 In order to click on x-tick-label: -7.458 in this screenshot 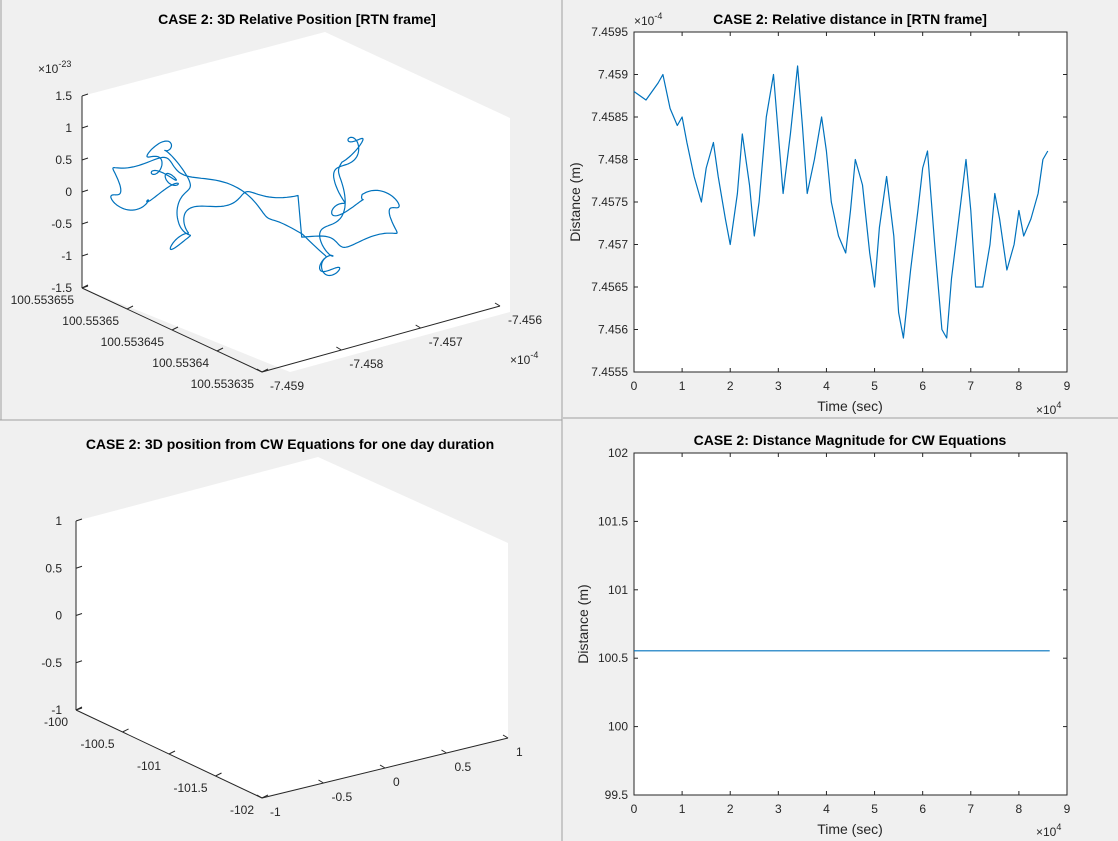, I will do `click(366, 364)`.